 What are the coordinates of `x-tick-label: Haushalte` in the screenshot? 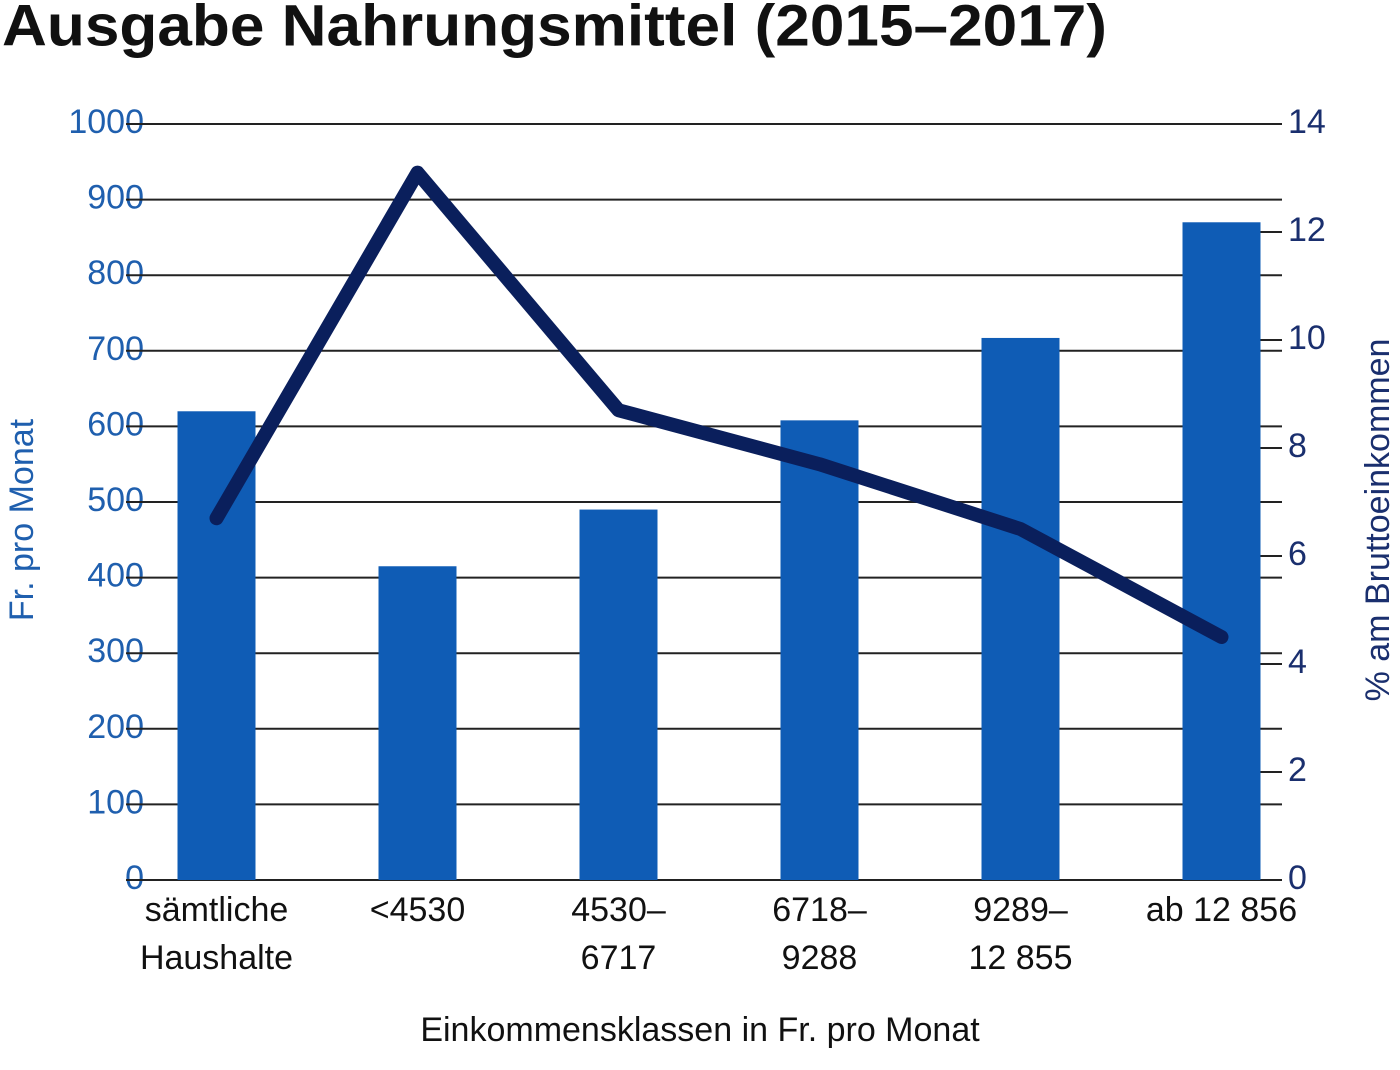 It's located at (216, 958).